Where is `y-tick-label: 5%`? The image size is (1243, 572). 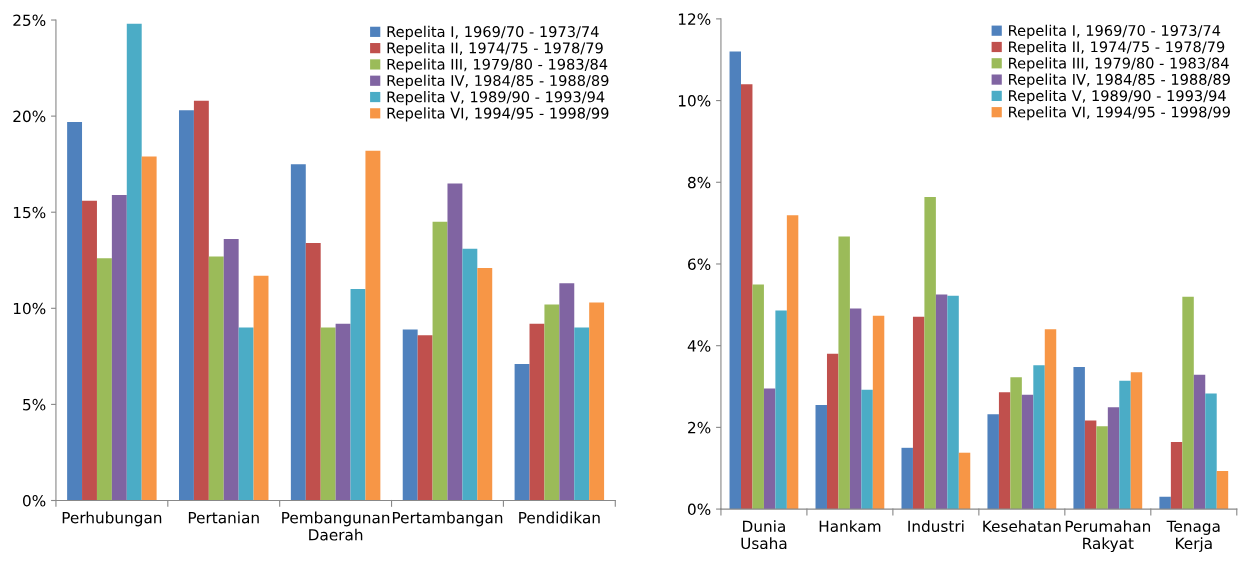
y-tick-label: 5% is located at coordinates (34, 404).